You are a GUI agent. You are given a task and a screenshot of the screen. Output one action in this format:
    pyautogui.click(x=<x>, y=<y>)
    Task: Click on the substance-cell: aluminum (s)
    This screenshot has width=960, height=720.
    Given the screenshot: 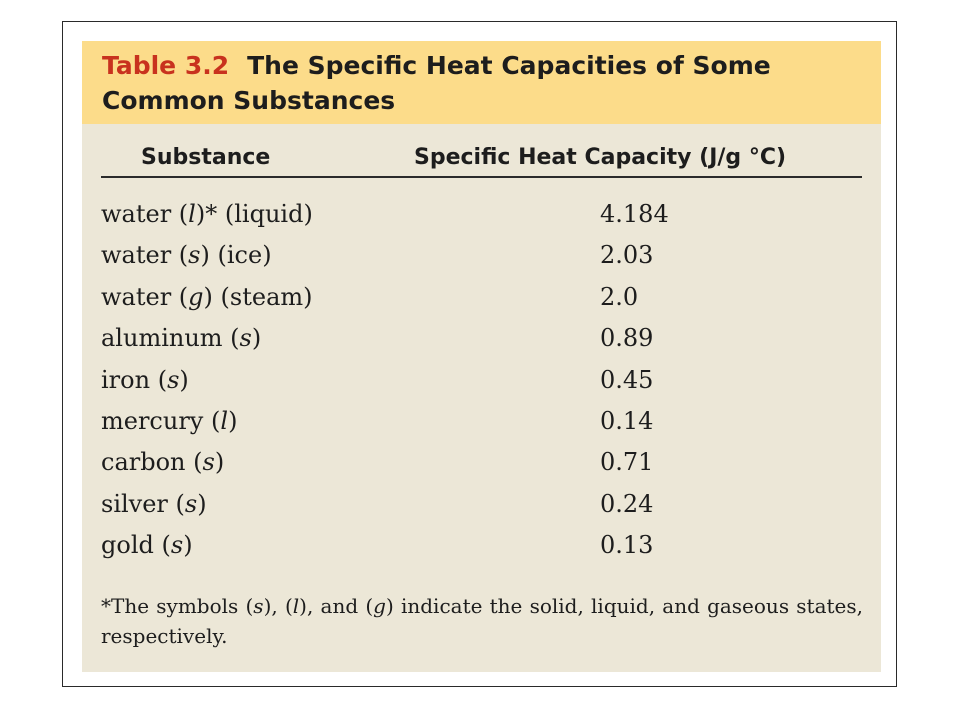 What is the action you would take?
    pyautogui.click(x=181, y=338)
    